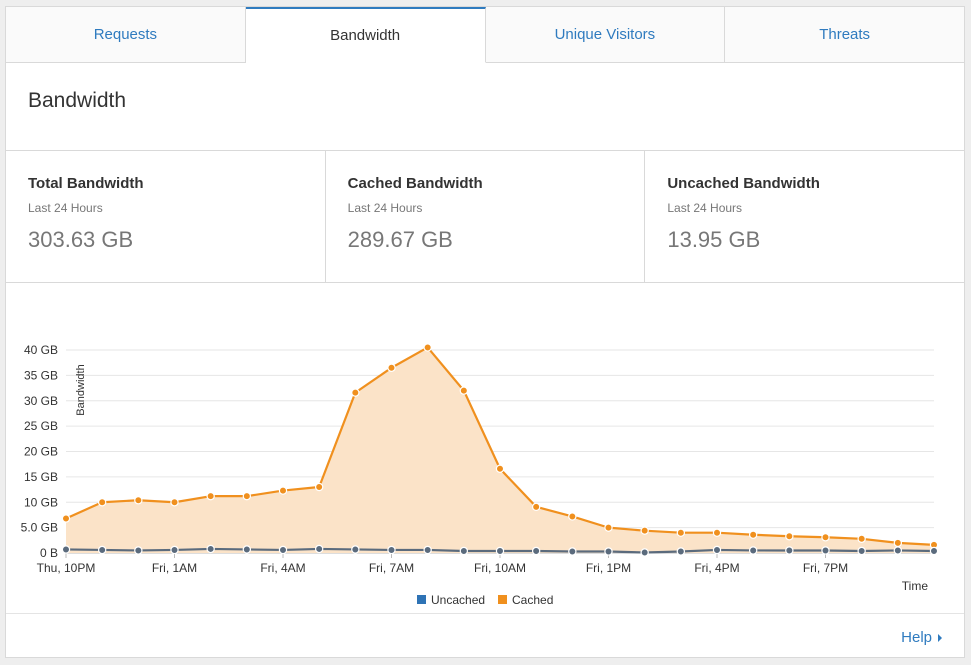 The image size is (971, 665). What do you see at coordinates (605, 35) in the screenshot?
I see `tab-unique-visitors: Unique Visitors` at bounding box center [605, 35].